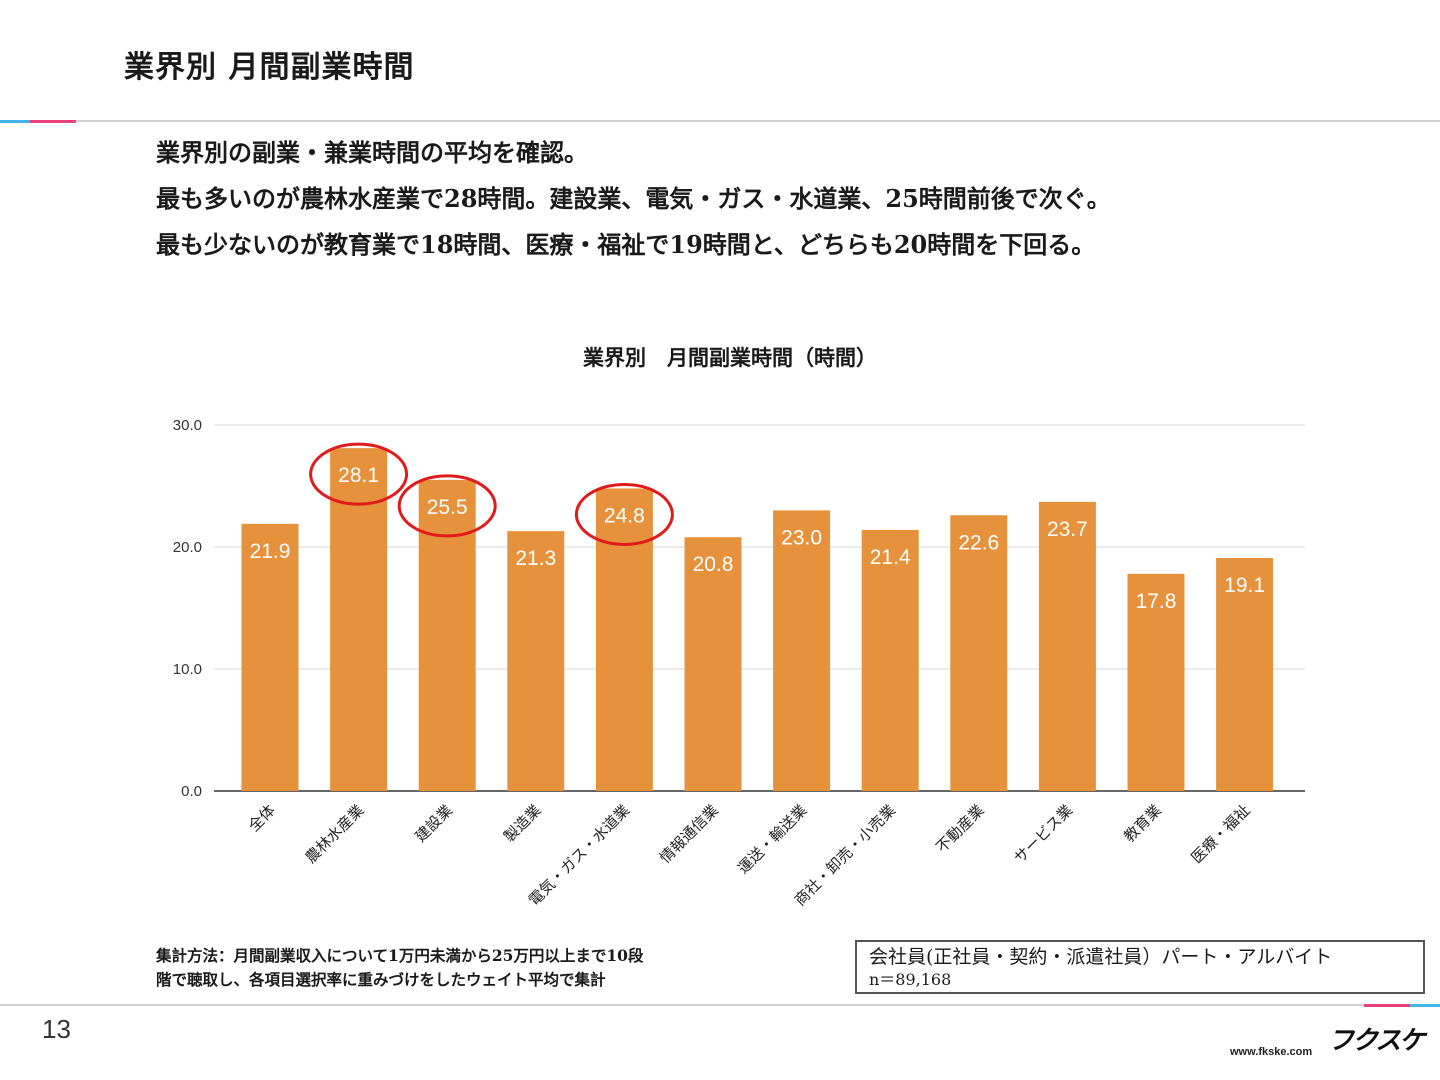 The height and width of the screenshot is (1080, 1440). I want to click on bar-value-label: 23.7, so click(1067, 529).